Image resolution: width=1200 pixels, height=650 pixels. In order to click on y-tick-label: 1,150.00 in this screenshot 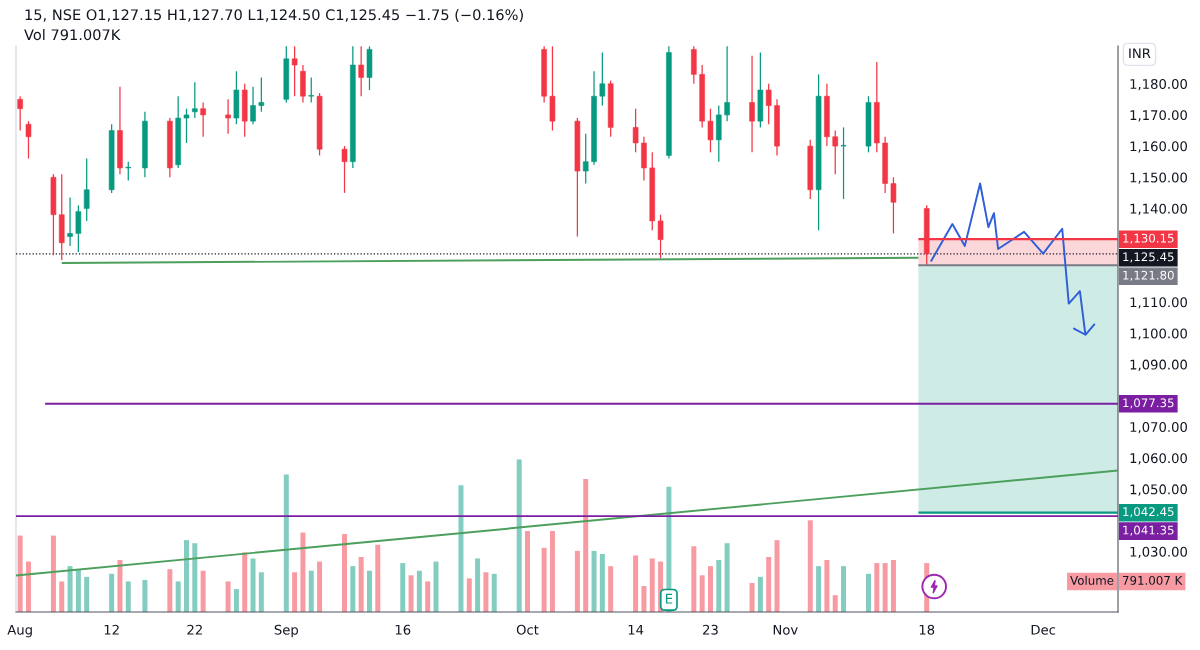, I will do `click(1158, 178)`.